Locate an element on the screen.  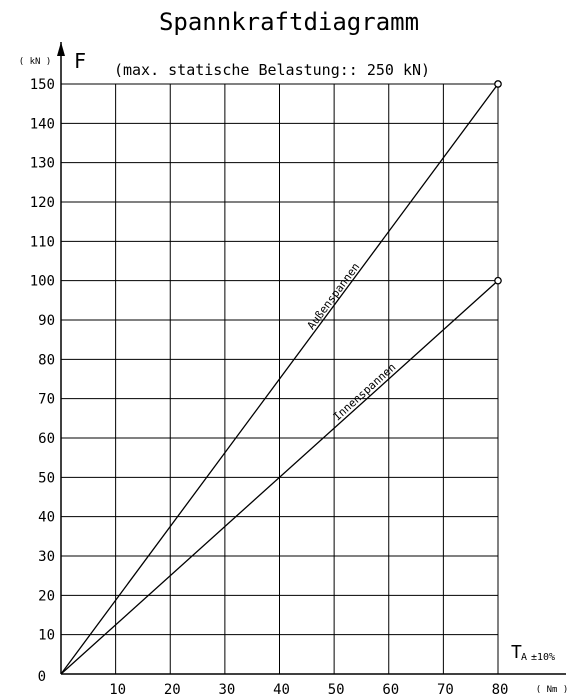
y-tick-label: 100 is located at coordinates (42, 282).